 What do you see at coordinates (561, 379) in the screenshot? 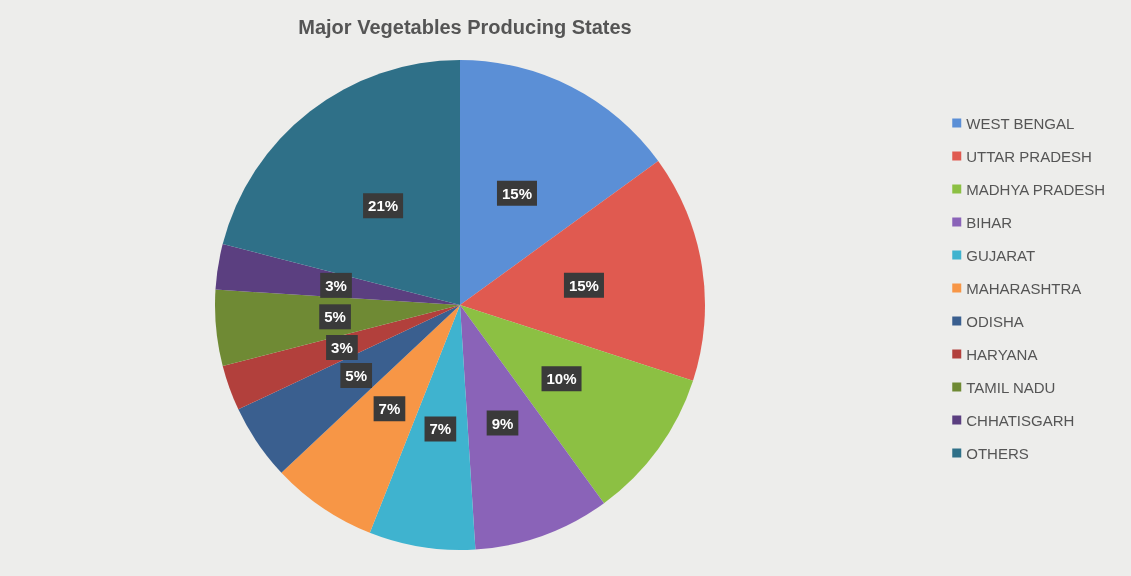
I see `data-label: 10%` at bounding box center [561, 379].